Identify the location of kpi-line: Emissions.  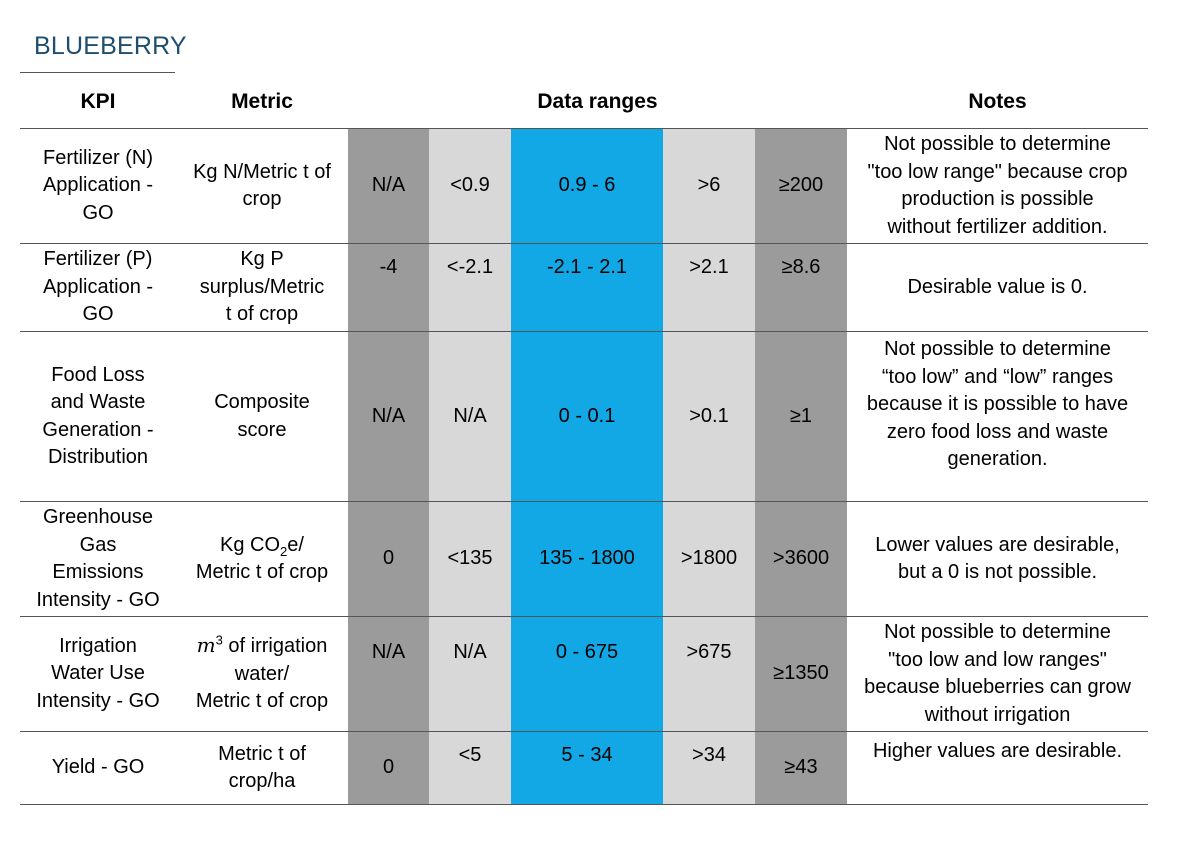
(98, 572).